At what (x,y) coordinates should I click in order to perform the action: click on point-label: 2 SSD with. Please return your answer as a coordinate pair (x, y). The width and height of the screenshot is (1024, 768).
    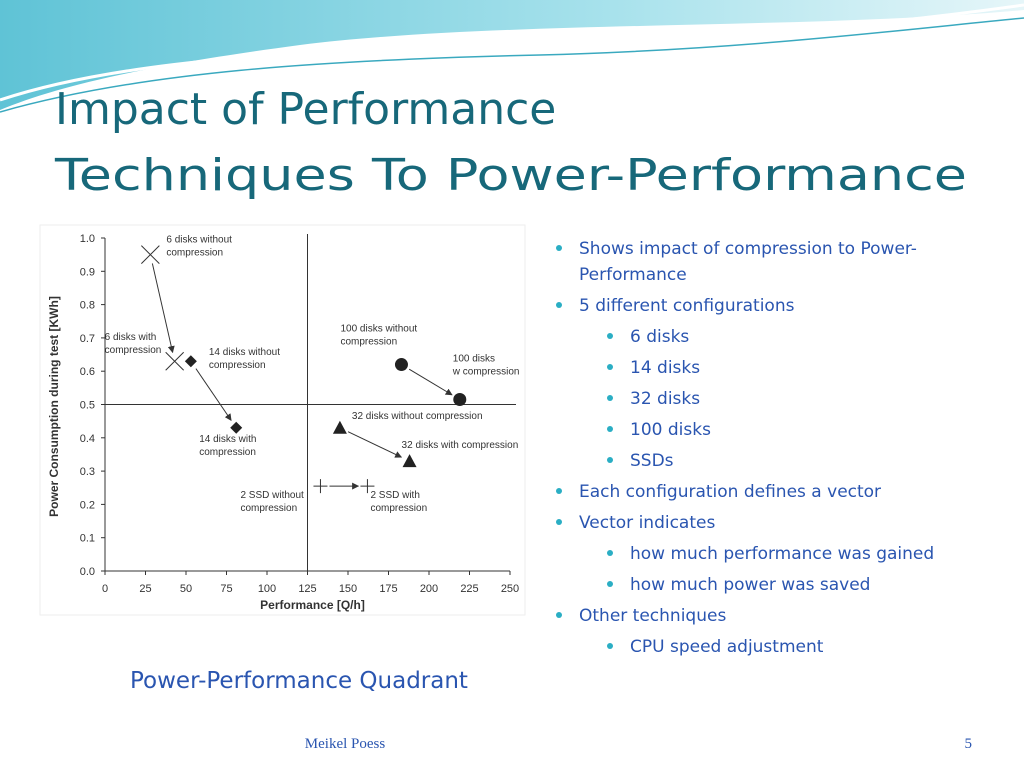
    Looking at the image, I should click on (394, 495).